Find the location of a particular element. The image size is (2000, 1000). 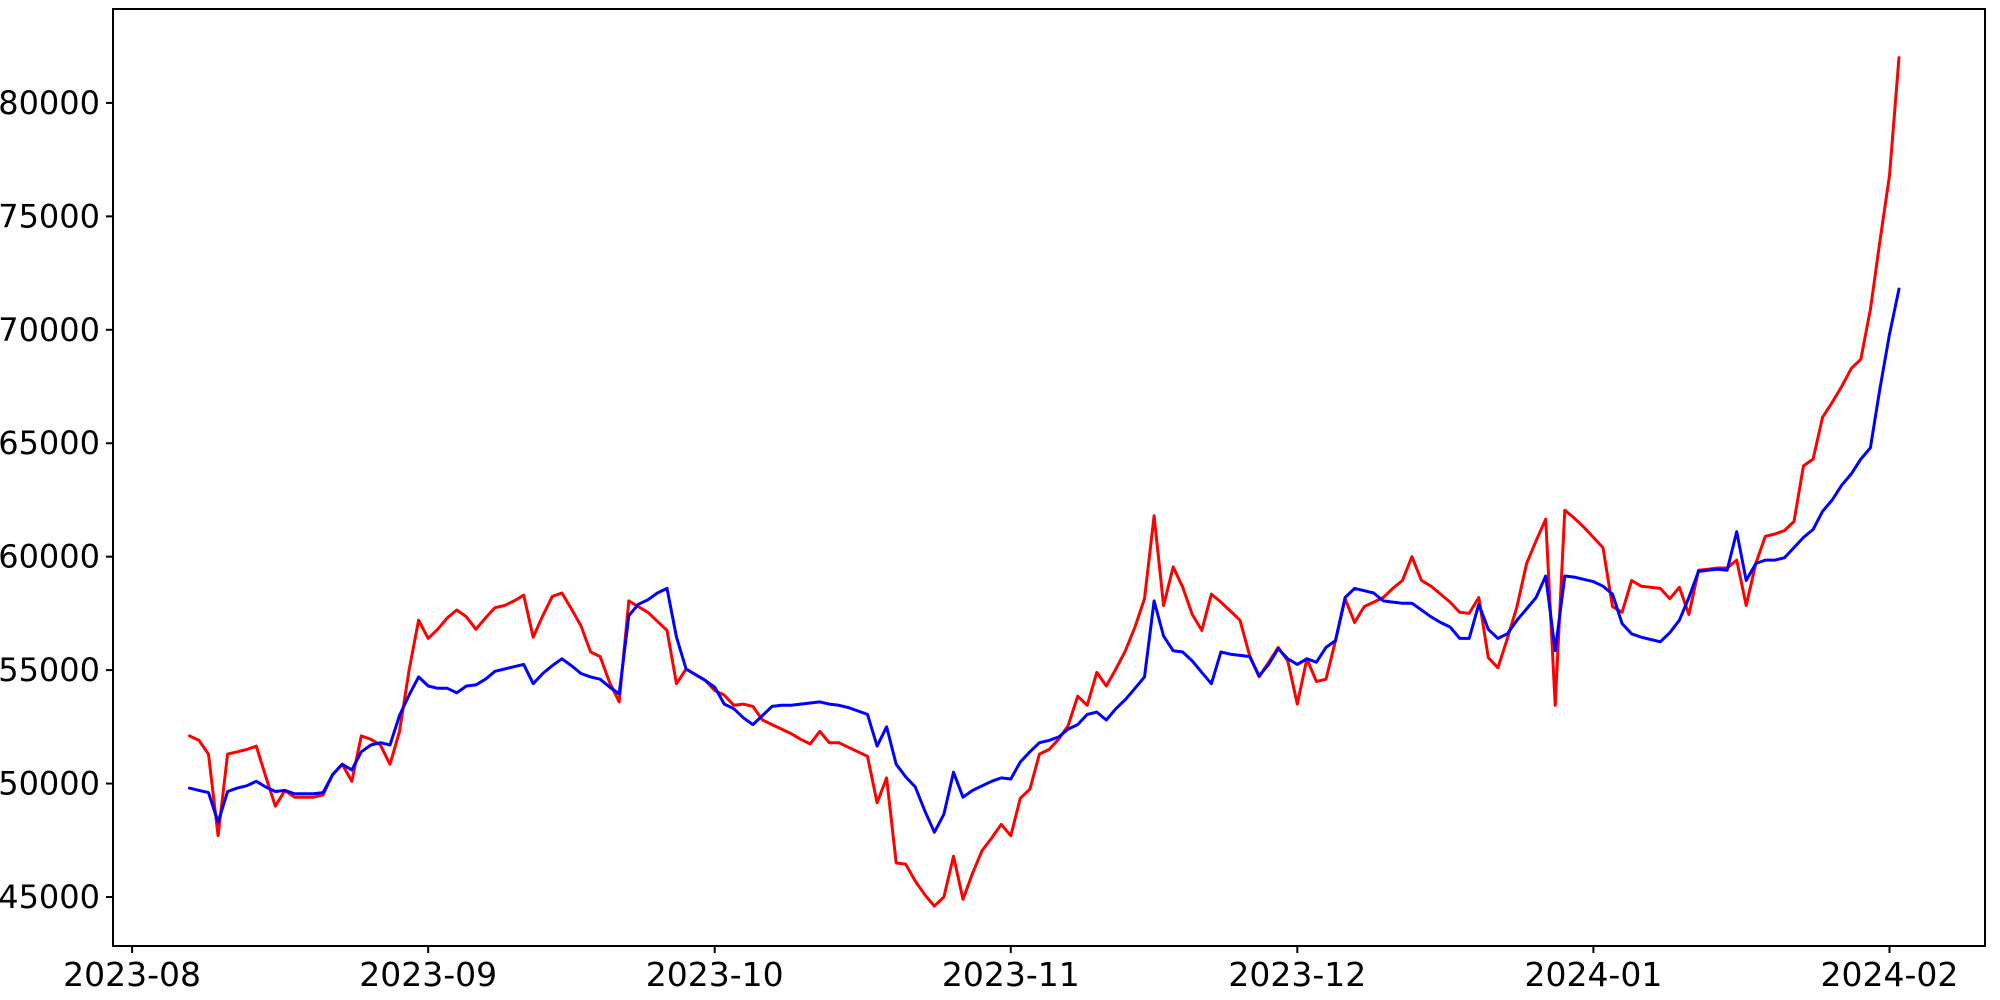

y-tick-label: 65000 is located at coordinates (50, 443).